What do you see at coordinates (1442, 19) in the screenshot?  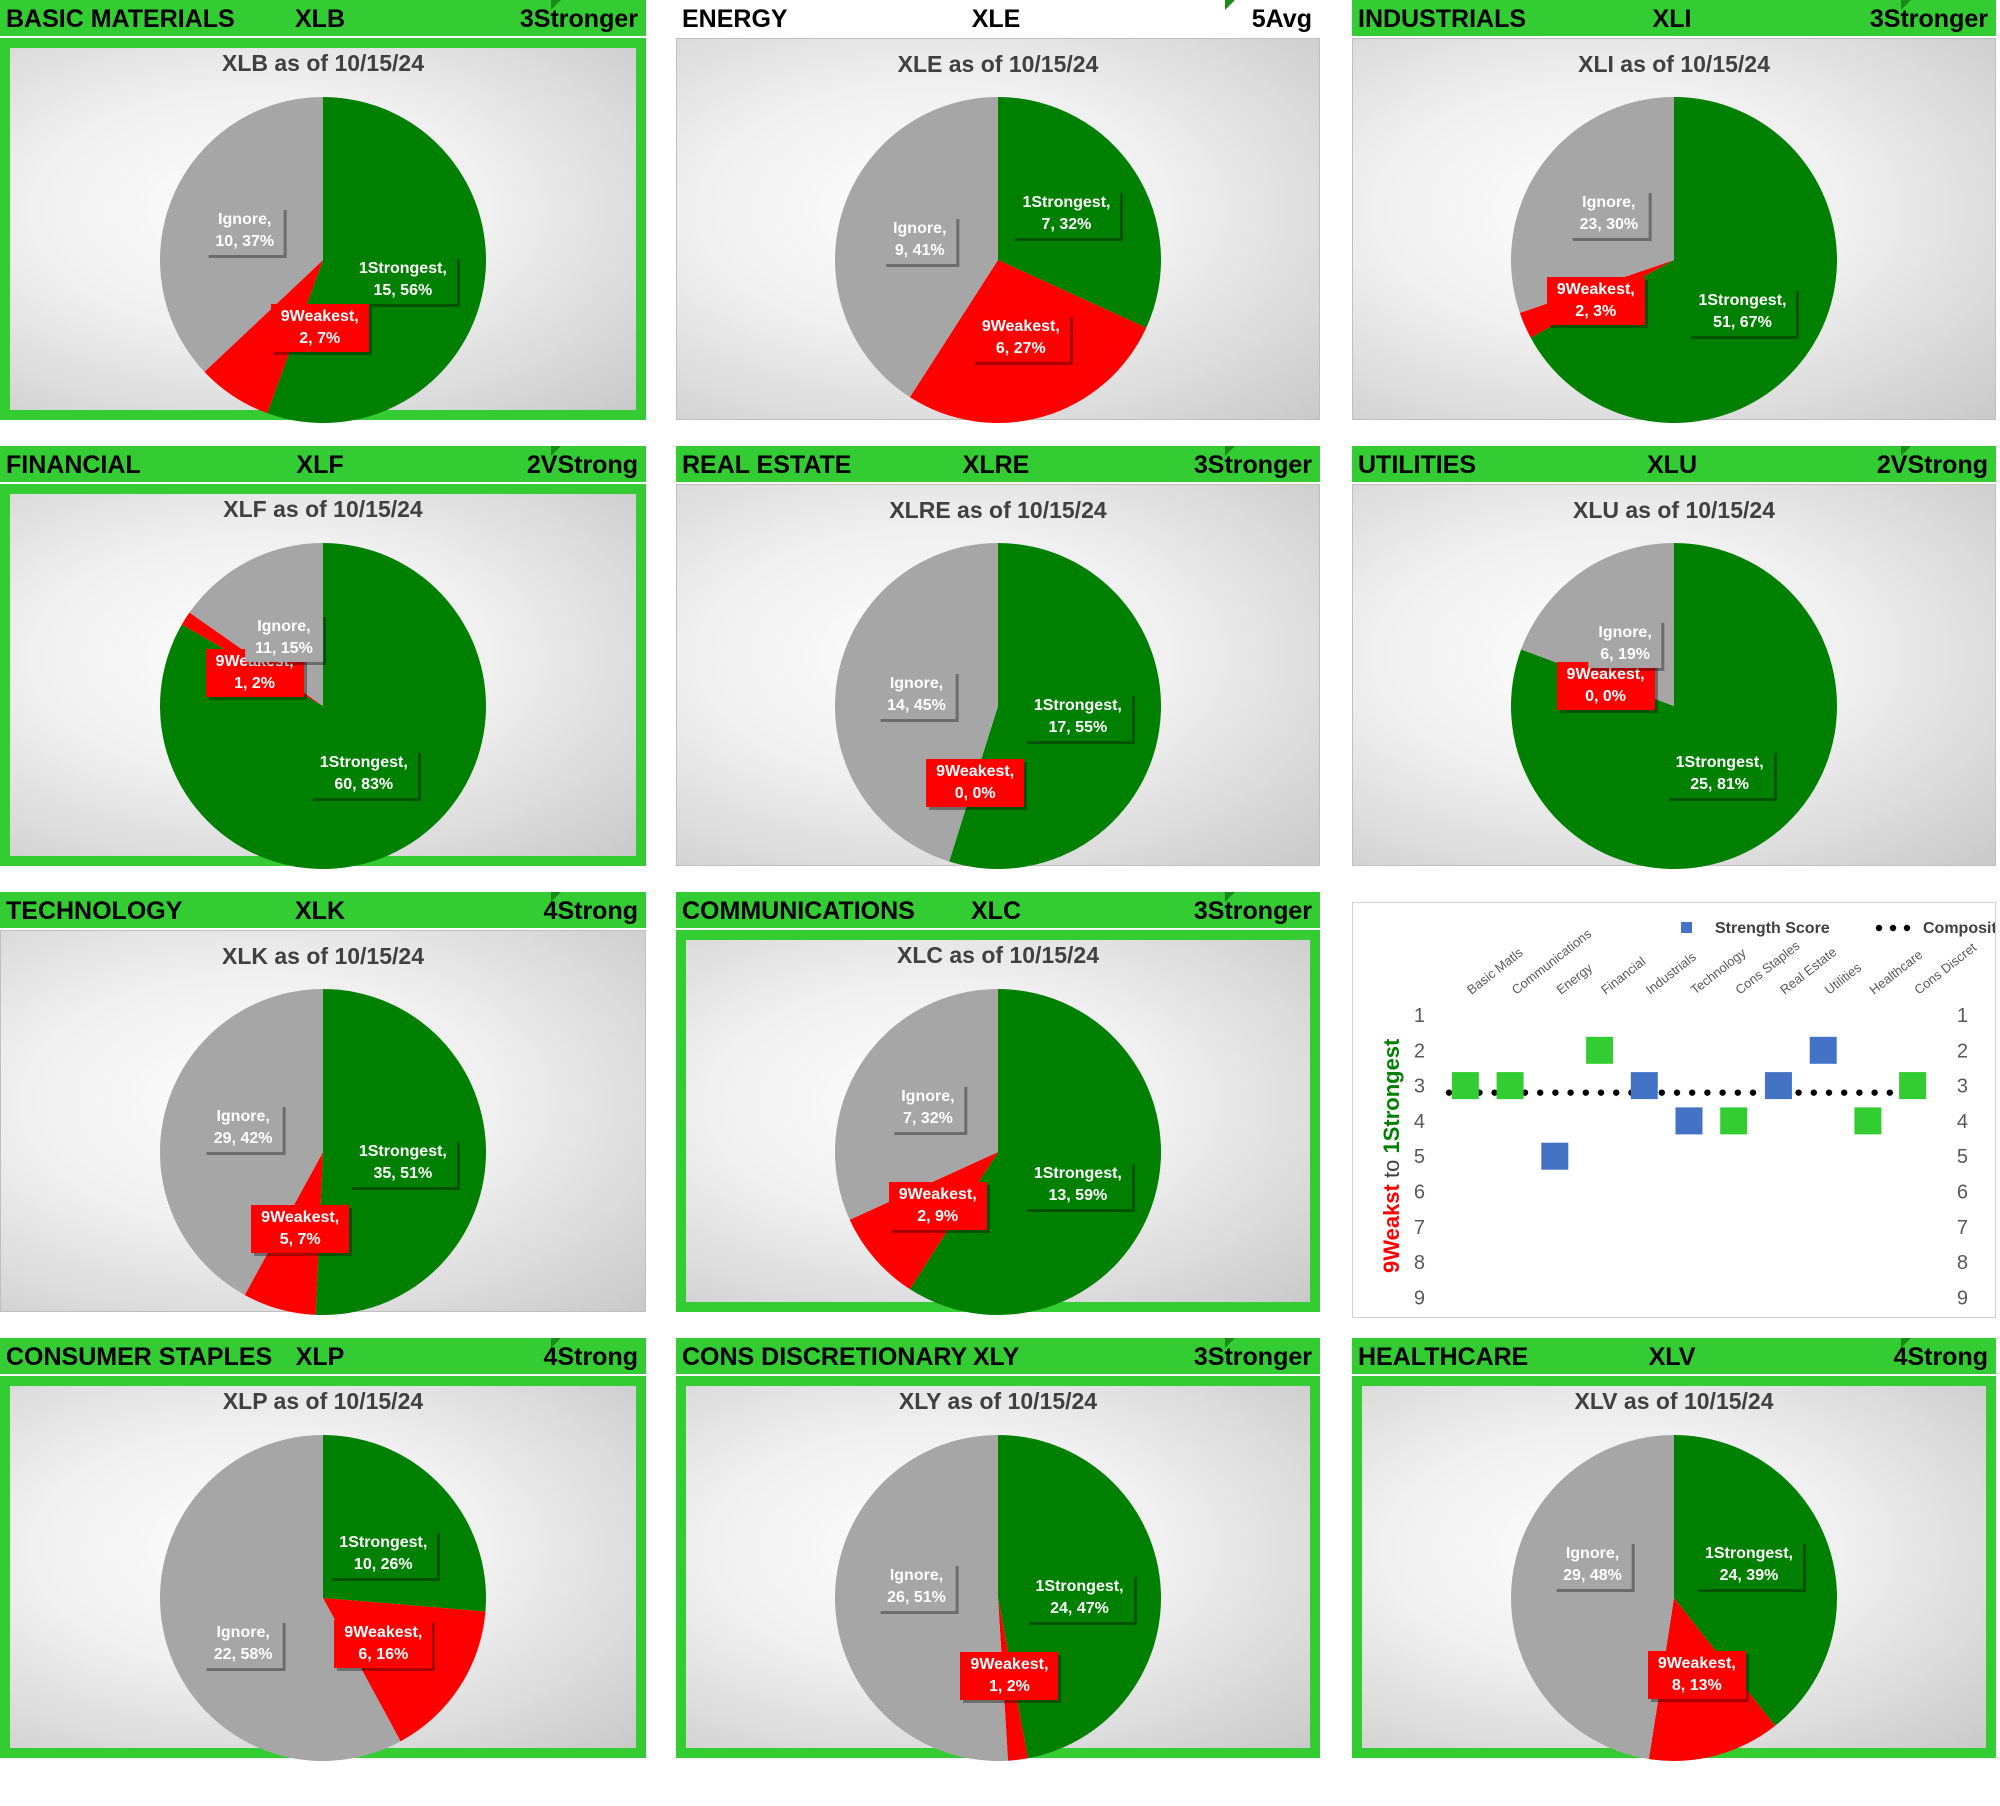 I see `sector-name: INDUSTRIALS` at bounding box center [1442, 19].